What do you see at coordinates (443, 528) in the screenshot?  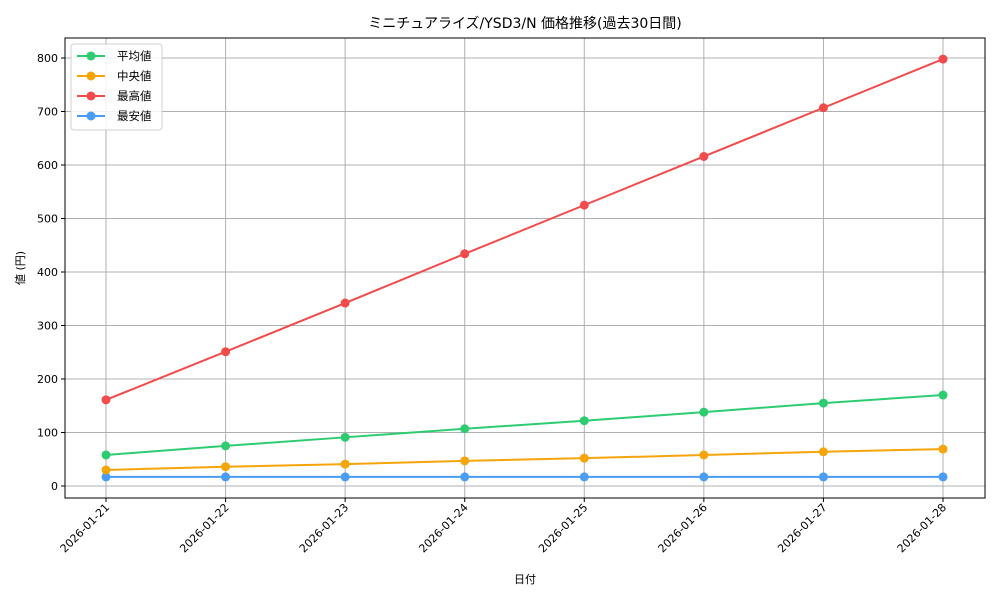 I see `x-tick-label: 2026-01-24` at bounding box center [443, 528].